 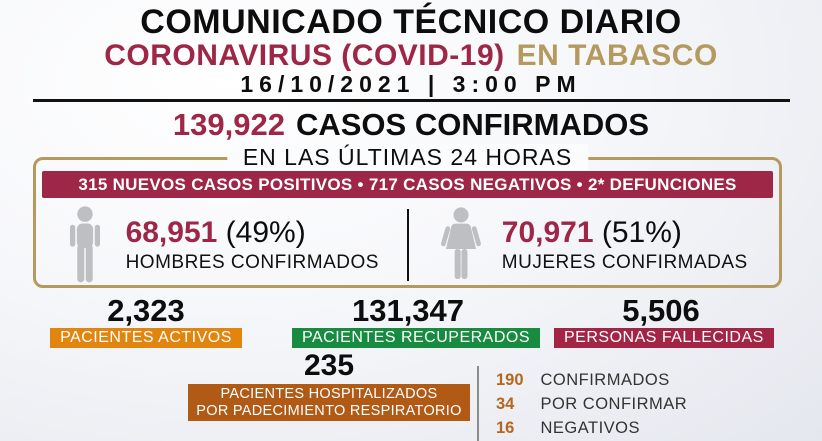 What do you see at coordinates (411, 100) in the screenshot?
I see `header-divider` at bounding box center [411, 100].